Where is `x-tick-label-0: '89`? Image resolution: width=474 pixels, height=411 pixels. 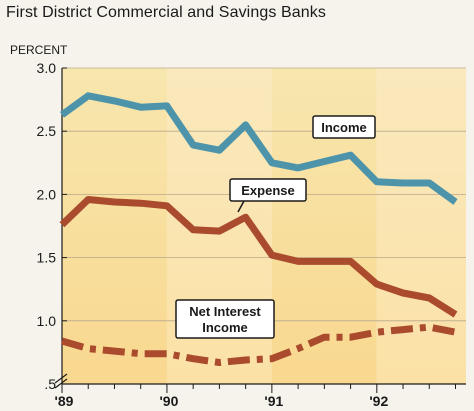
x-tick-label-0: '89 is located at coordinates (64, 401).